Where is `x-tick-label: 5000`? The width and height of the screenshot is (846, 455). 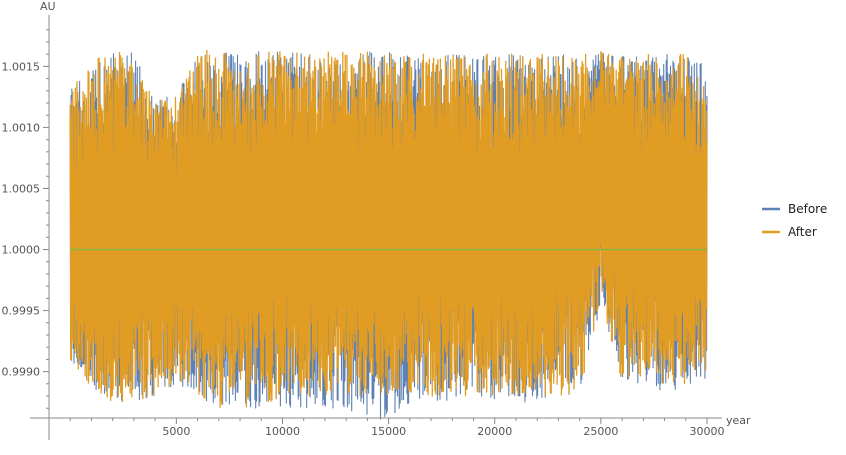
x-tick-label: 5000 is located at coordinates (176, 431).